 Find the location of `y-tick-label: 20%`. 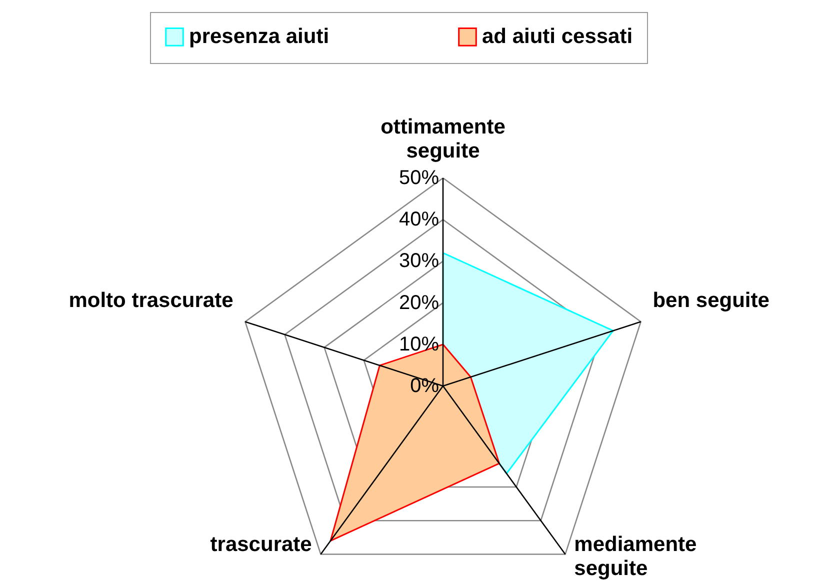

y-tick-label: 20% is located at coordinates (419, 303).